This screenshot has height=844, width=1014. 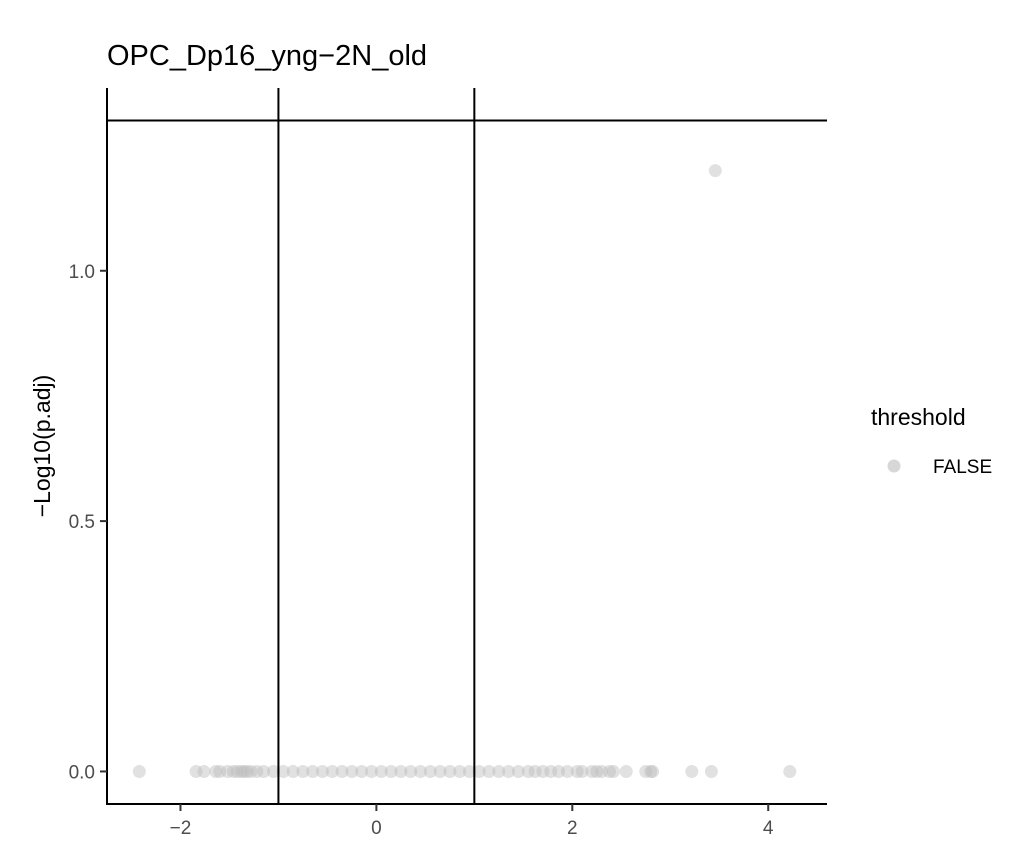 What do you see at coordinates (962, 467) in the screenshot?
I see `legend-label-false: FALSE` at bounding box center [962, 467].